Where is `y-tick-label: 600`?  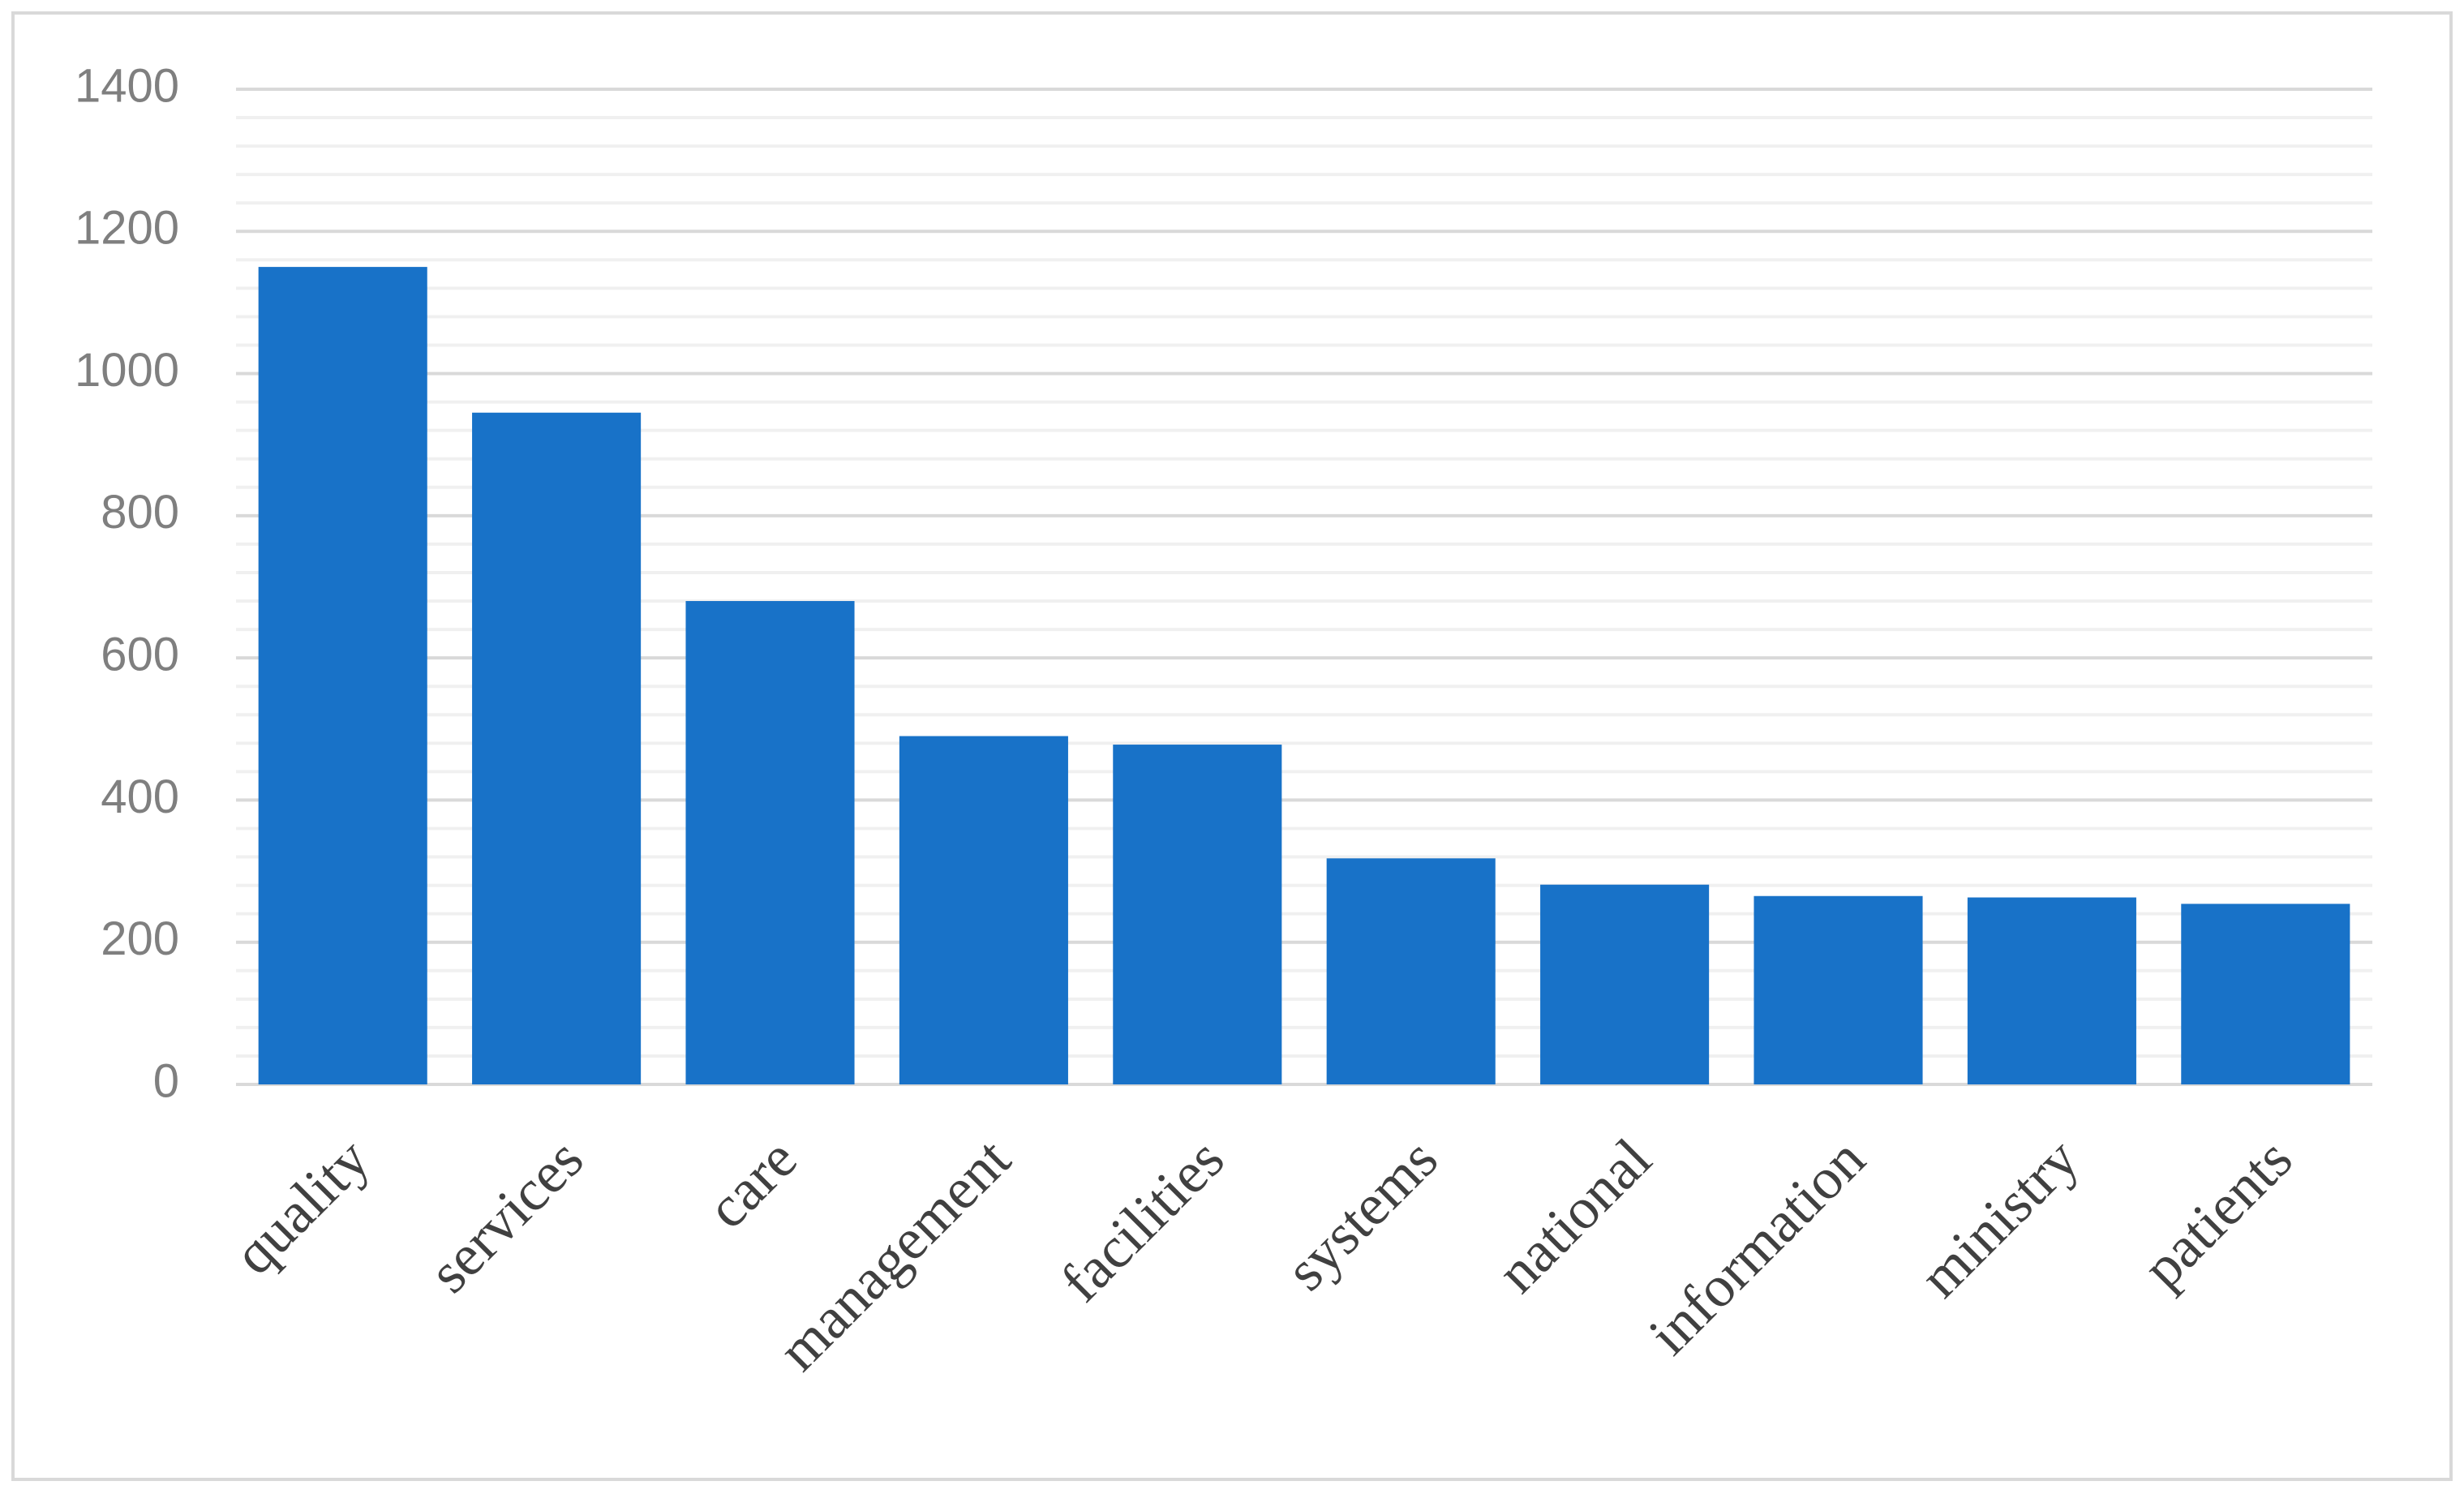
y-tick-label: 600 is located at coordinates (140, 654).